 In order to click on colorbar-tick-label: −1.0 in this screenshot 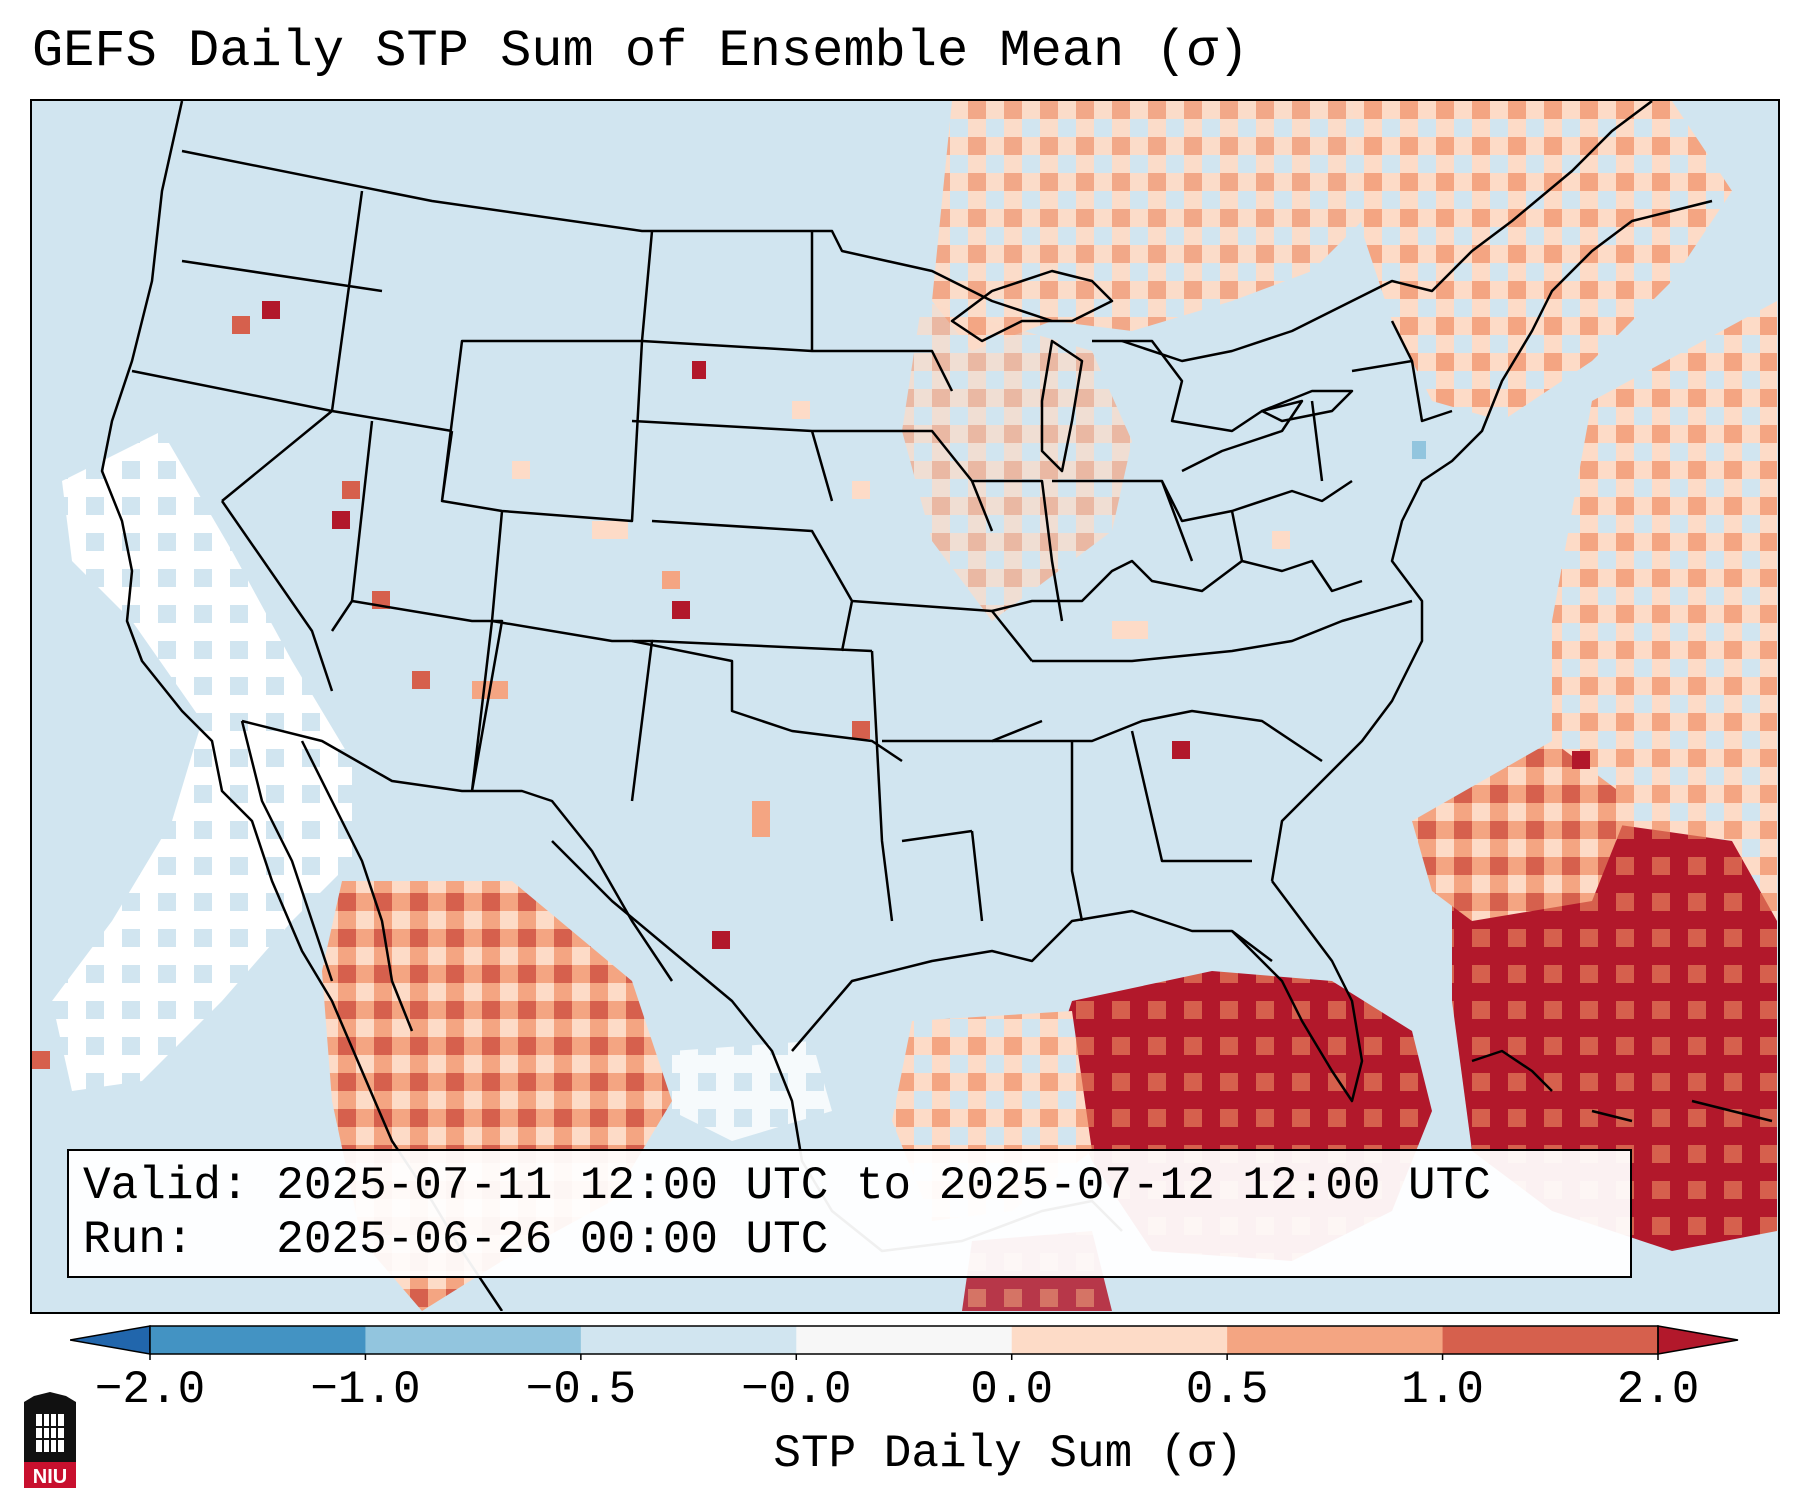, I will do `click(365, 1390)`.